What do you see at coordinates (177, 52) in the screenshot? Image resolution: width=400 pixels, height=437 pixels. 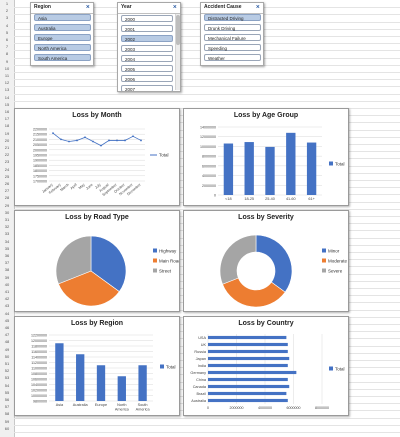 I see `year-slicer-scrollbar` at bounding box center [177, 52].